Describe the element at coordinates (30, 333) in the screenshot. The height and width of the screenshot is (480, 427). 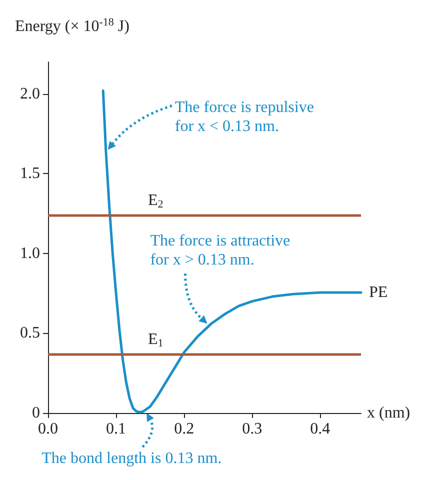
I see `y-tick-label: 0.5` at that location.